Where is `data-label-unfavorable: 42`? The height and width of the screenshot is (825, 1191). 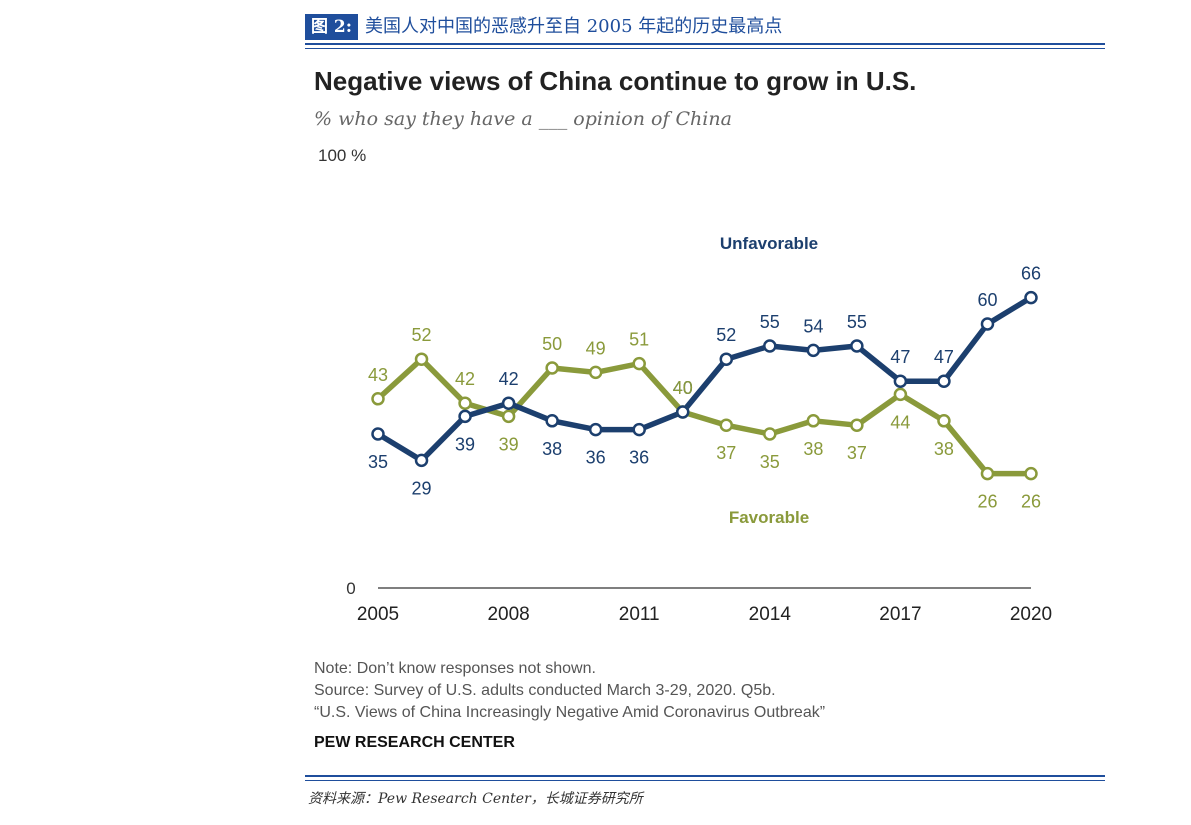 data-label-unfavorable: 42 is located at coordinates (509, 379).